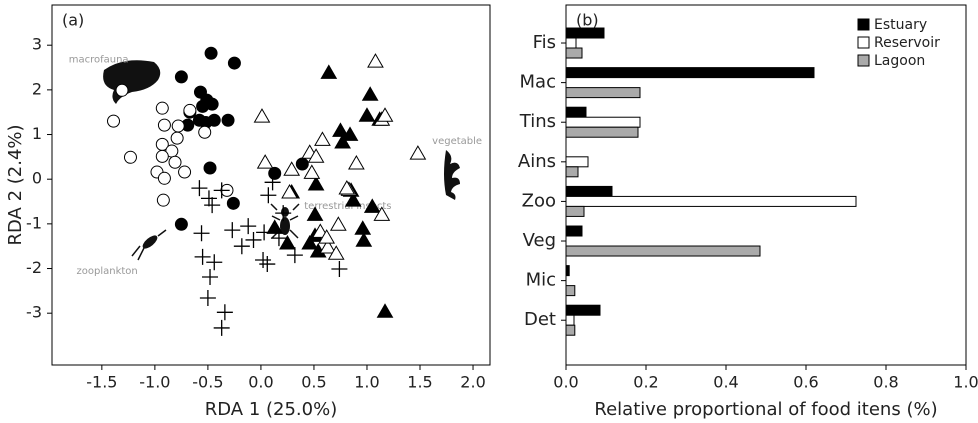  I want to click on x-tick-label: -0.5, so click(207, 382).